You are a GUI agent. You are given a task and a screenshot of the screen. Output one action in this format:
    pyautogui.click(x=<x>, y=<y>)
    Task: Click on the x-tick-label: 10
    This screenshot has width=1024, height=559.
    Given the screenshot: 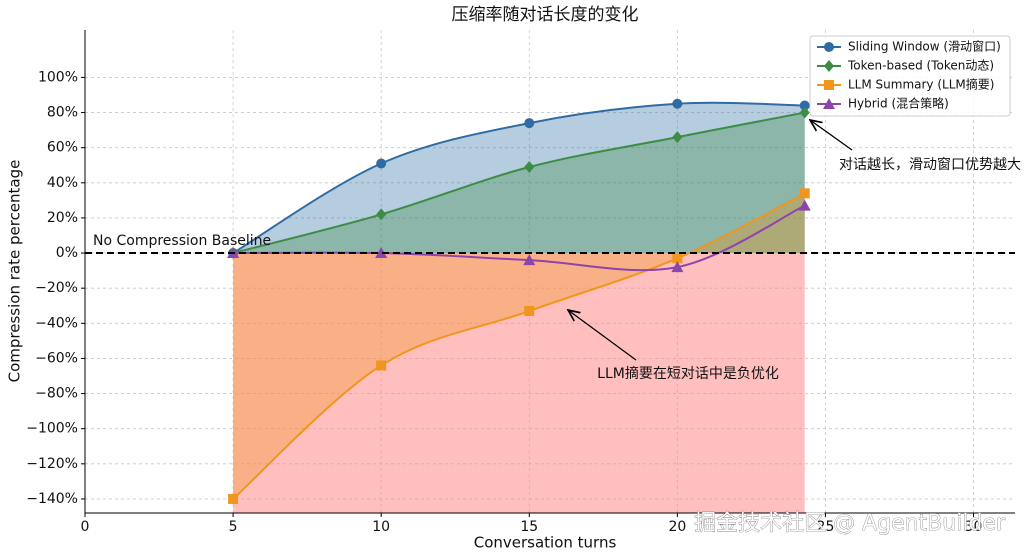 What is the action you would take?
    pyautogui.click(x=381, y=527)
    